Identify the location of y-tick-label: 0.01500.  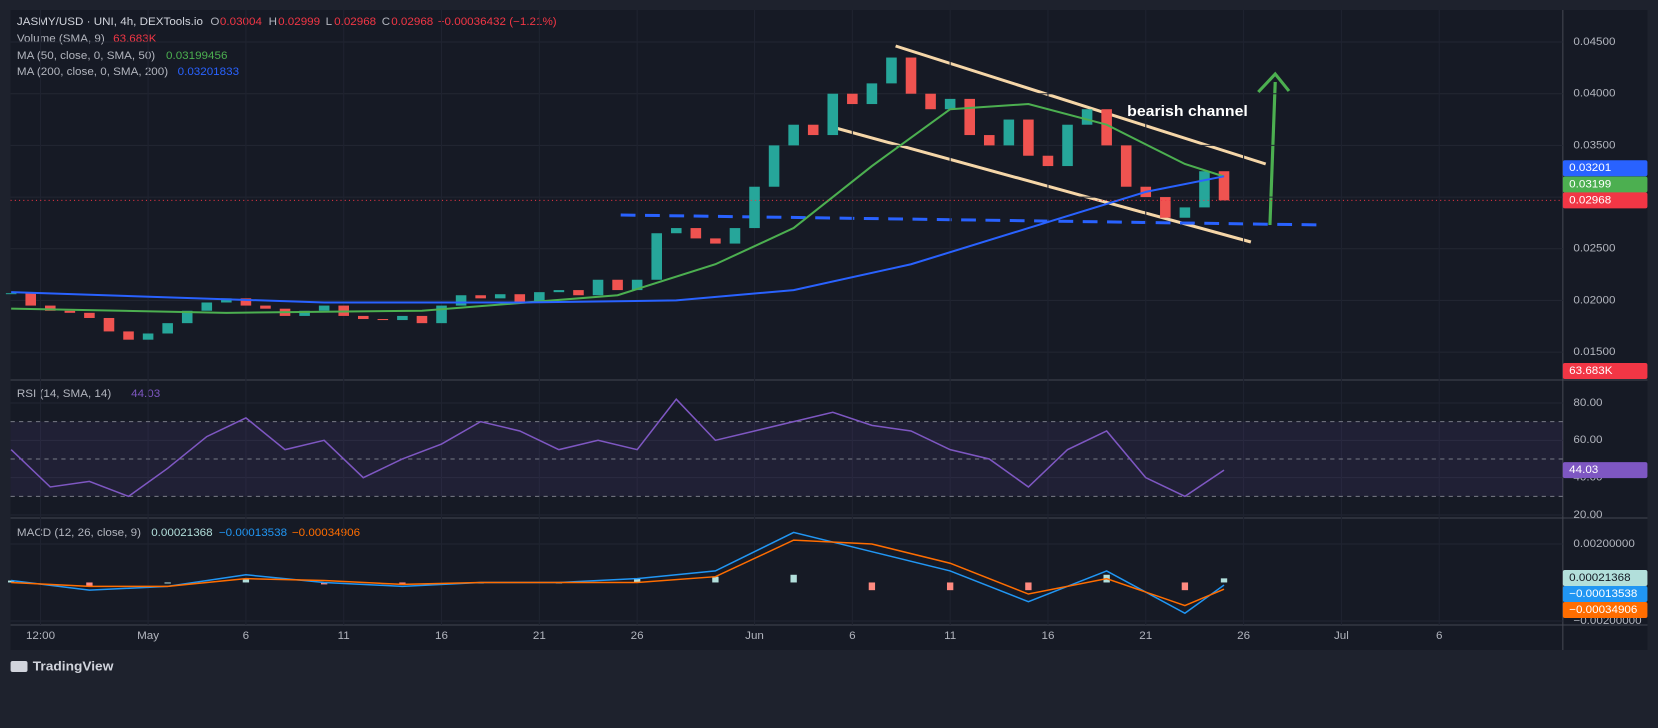
(1594, 352).